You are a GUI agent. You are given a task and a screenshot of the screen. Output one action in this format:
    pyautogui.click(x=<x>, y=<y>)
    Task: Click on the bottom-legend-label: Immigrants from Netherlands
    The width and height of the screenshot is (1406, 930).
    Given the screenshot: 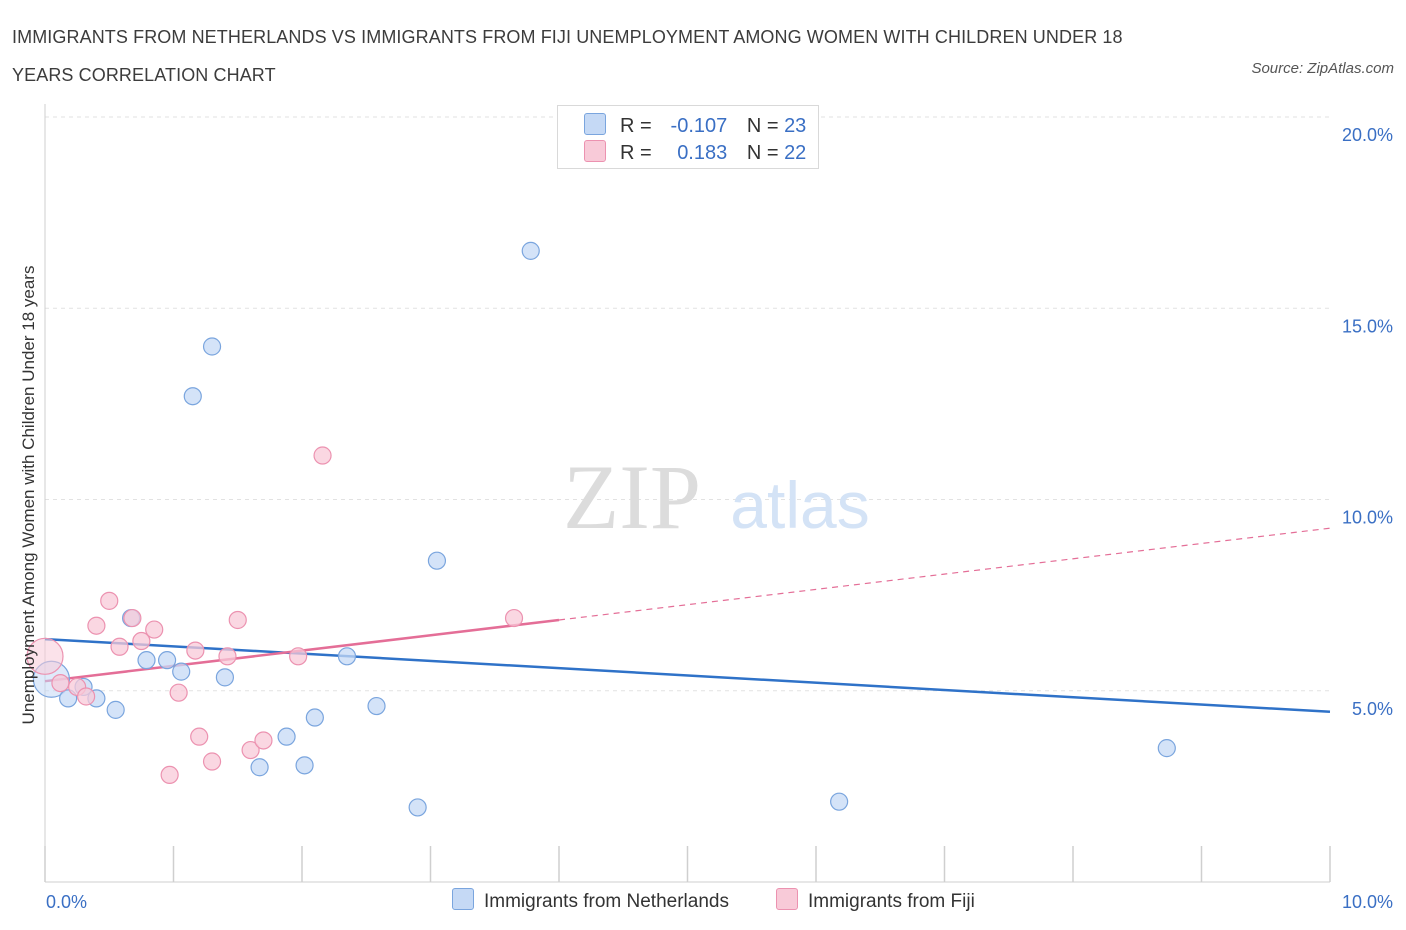 What is the action you would take?
    pyautogui.click(x=606, y=901)
    